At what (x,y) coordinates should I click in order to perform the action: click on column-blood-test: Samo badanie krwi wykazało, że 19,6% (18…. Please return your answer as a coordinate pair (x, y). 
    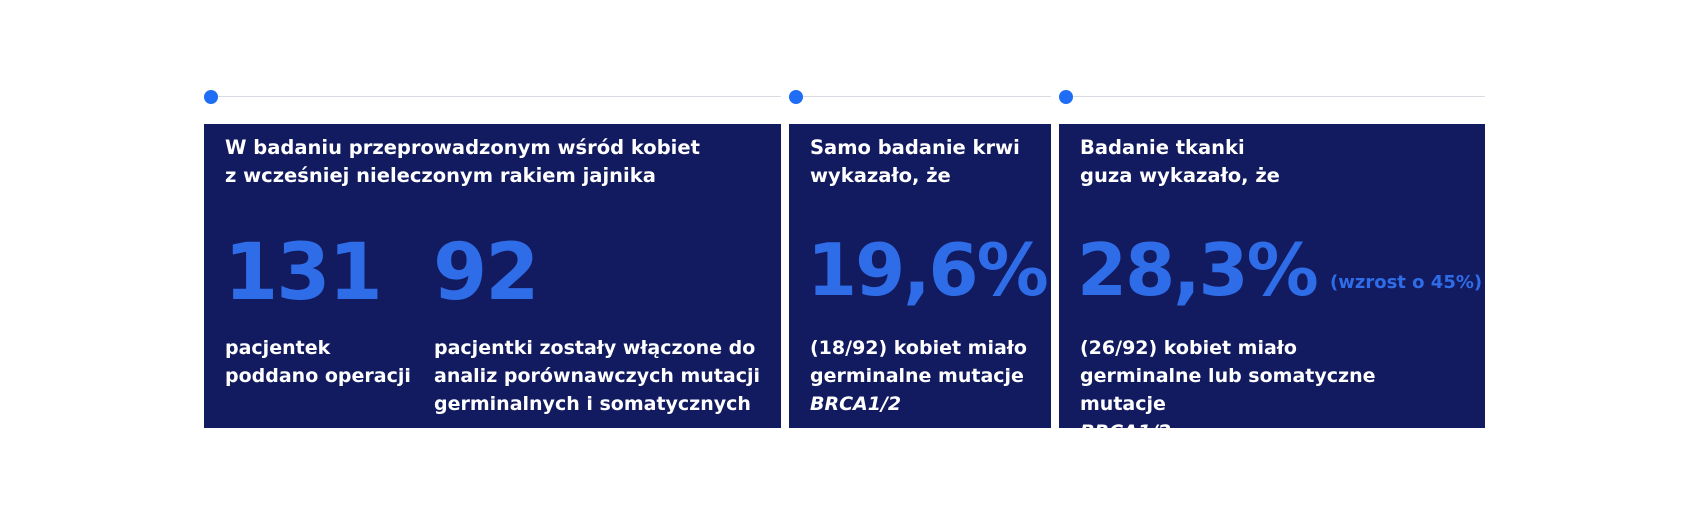
    Looking at the image, I should click on (920, 257).